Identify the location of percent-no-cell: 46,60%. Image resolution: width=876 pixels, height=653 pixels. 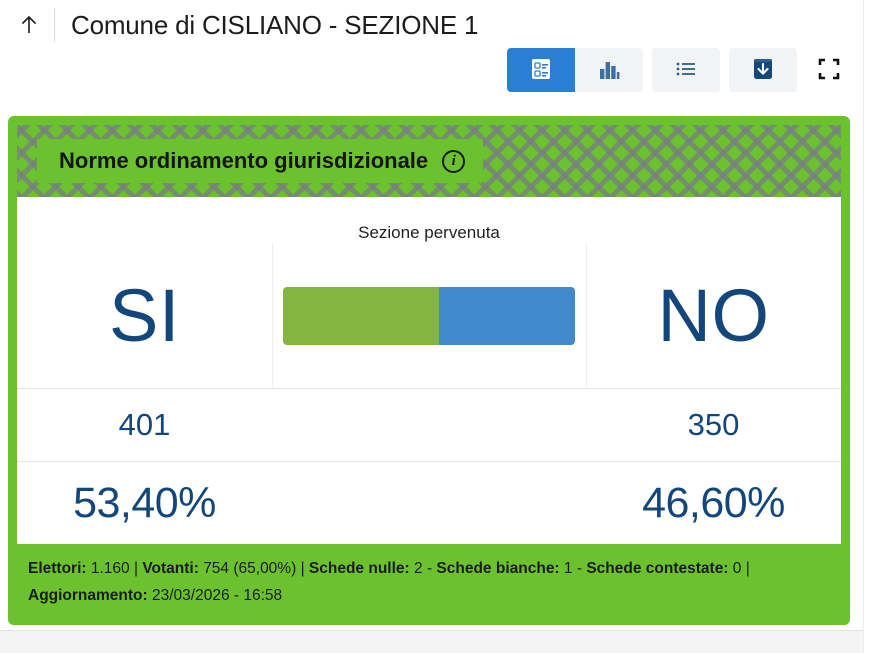
(713, 503).